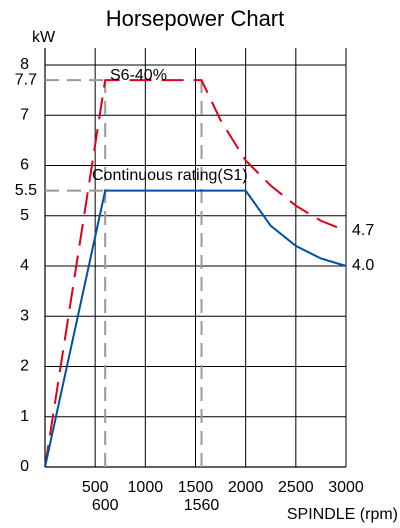 The image size is (400, 528). Describe the element at coordinates (95, 487) in the screenshot. I see `x-tick-label: 500` at that location.